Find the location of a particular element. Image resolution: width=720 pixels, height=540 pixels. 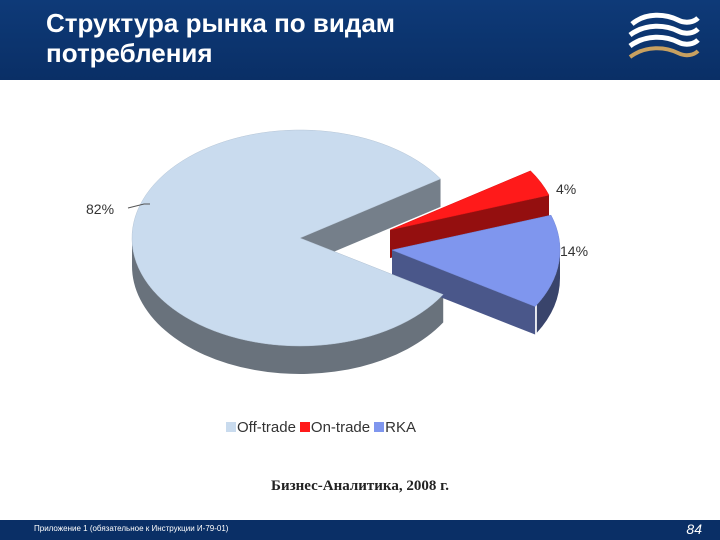

legend-label: Off-trade is located at coordinates (266, 427).